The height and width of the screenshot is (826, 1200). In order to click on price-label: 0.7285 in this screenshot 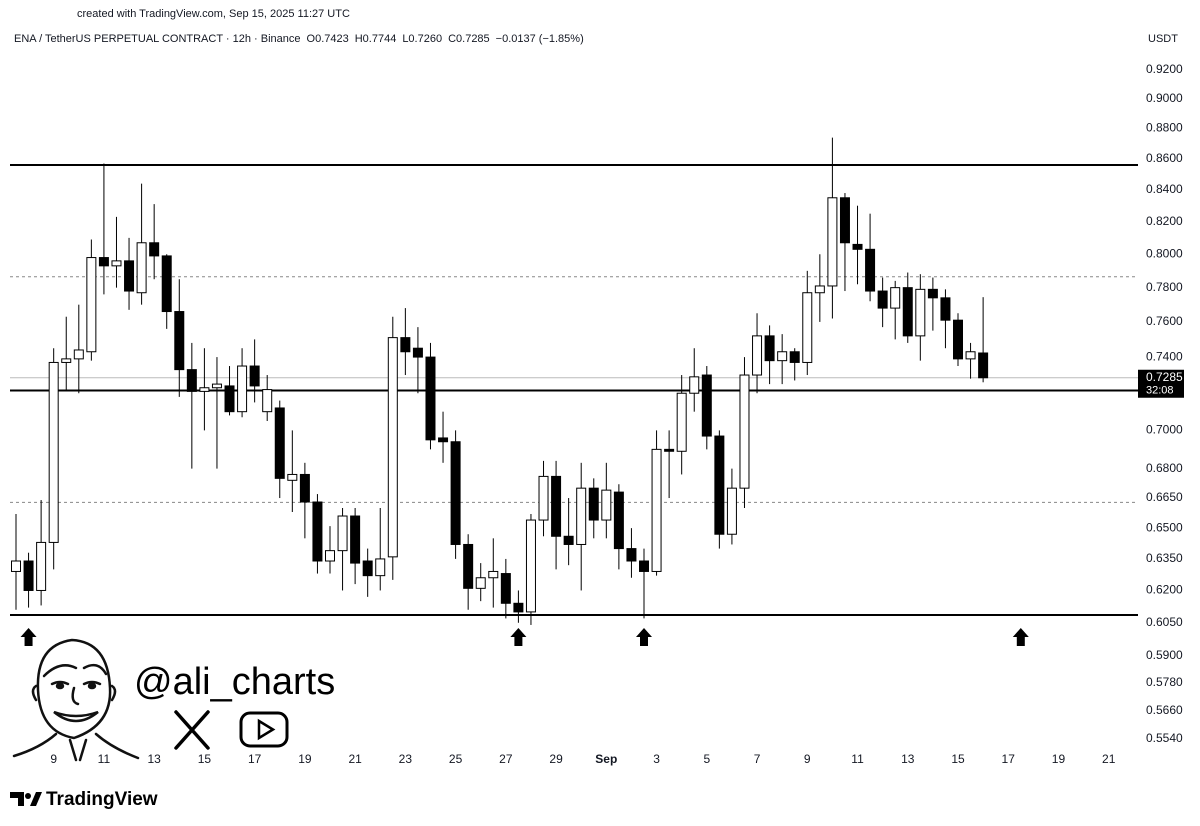, I will do `click(1164, 377)`.